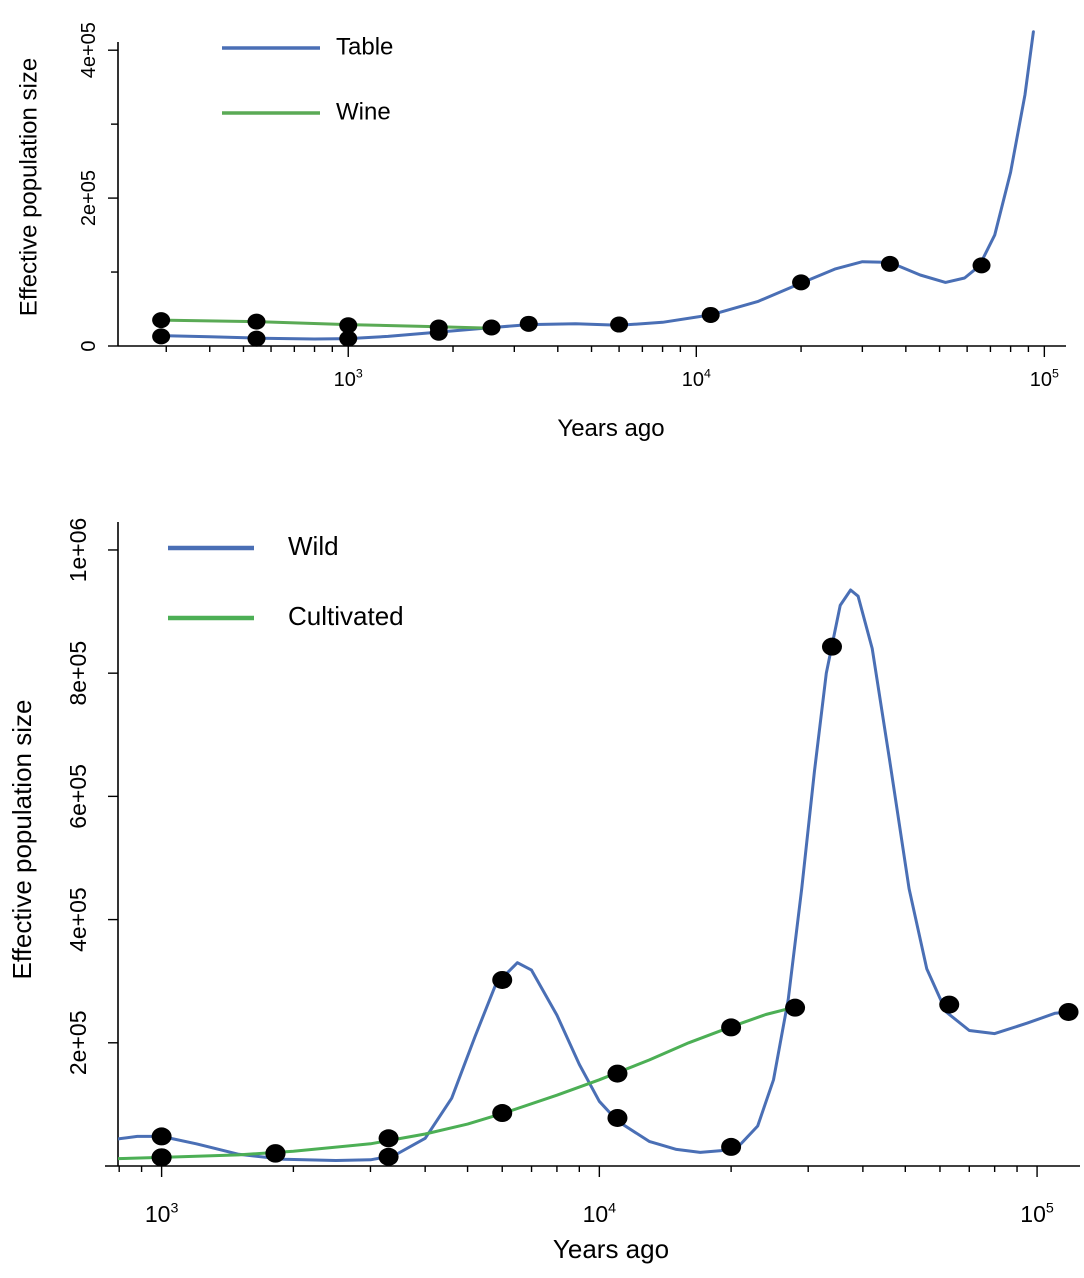  I want to click on y-tick-label: 0, so click(89, 345).